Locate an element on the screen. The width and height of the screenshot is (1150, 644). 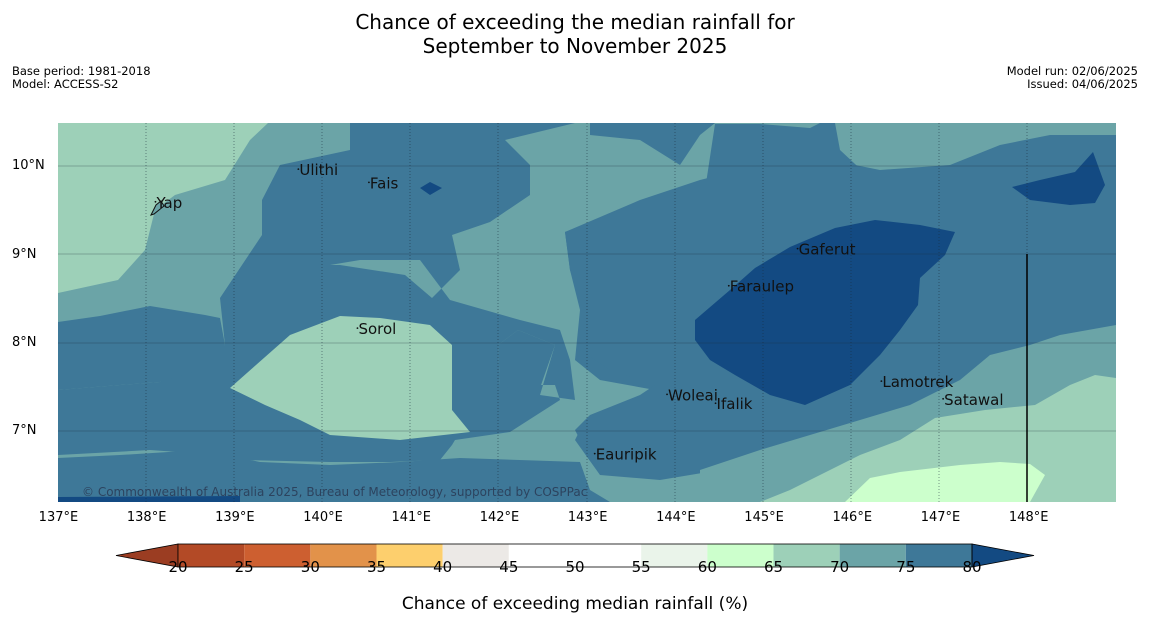
base-period: Base period: 1981-2018 is located at coordinates (81, 71).